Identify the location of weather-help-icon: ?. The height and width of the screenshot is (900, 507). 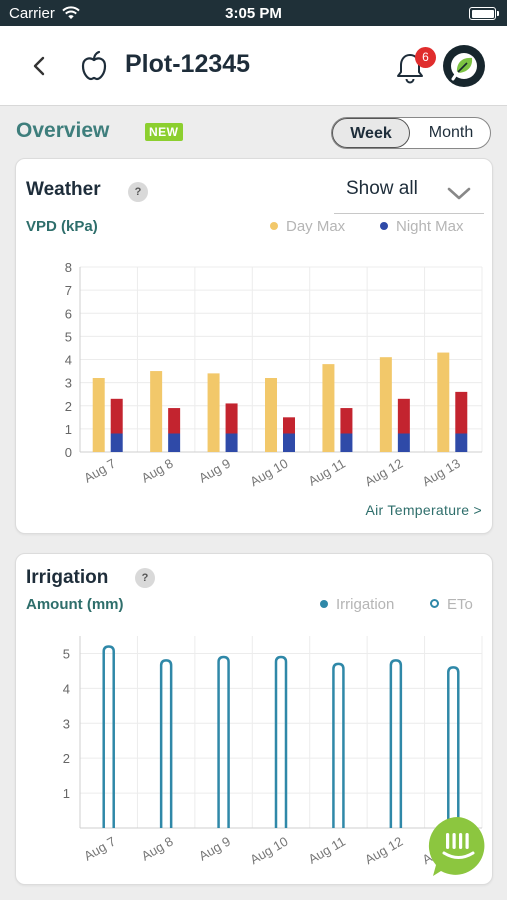
(138, 192).